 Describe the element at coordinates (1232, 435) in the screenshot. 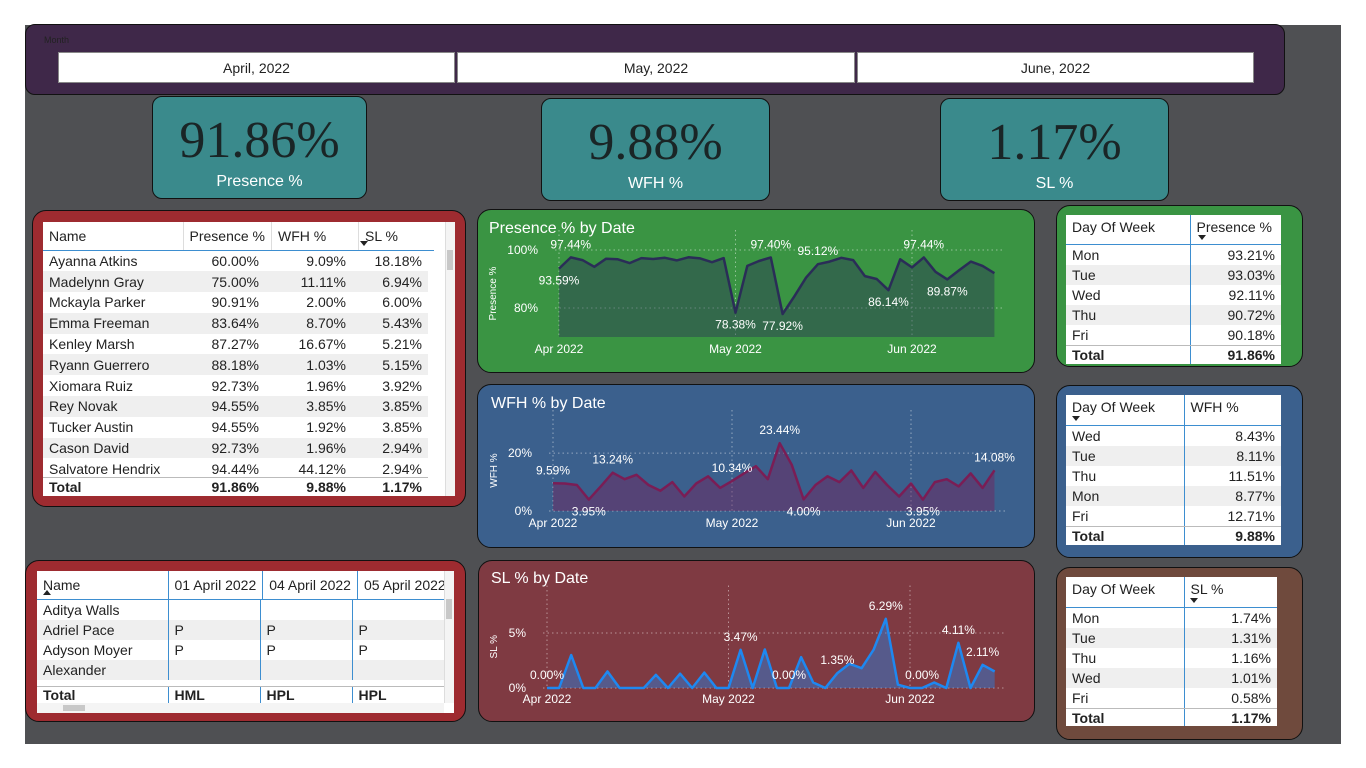

I see `table-cell: 8.43%` at that location.